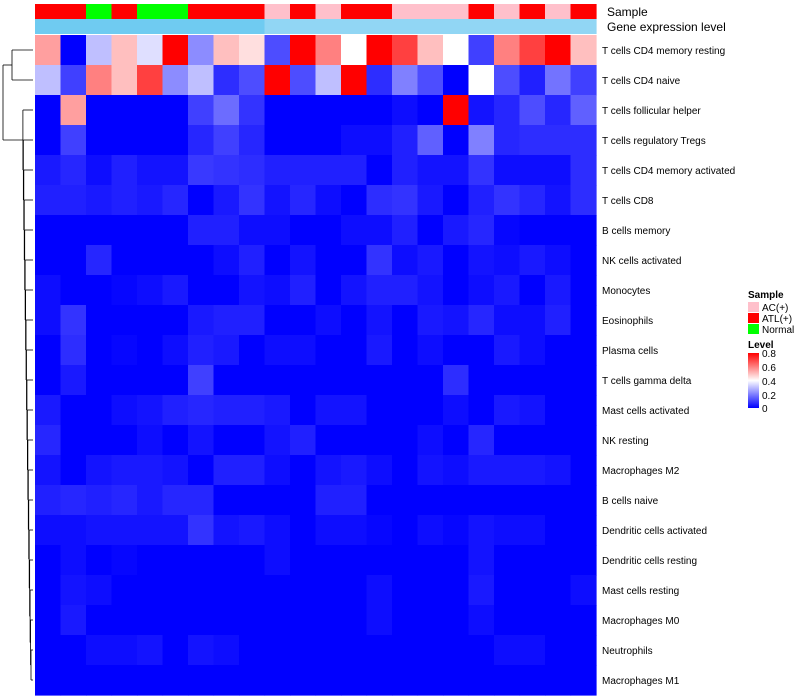 Image resolution: width=800 pixels, height=700 pixels. Describe the element at coordinates (124, 470) in the screenshot. I see `heatmap-cell-r15-c4` at that location.